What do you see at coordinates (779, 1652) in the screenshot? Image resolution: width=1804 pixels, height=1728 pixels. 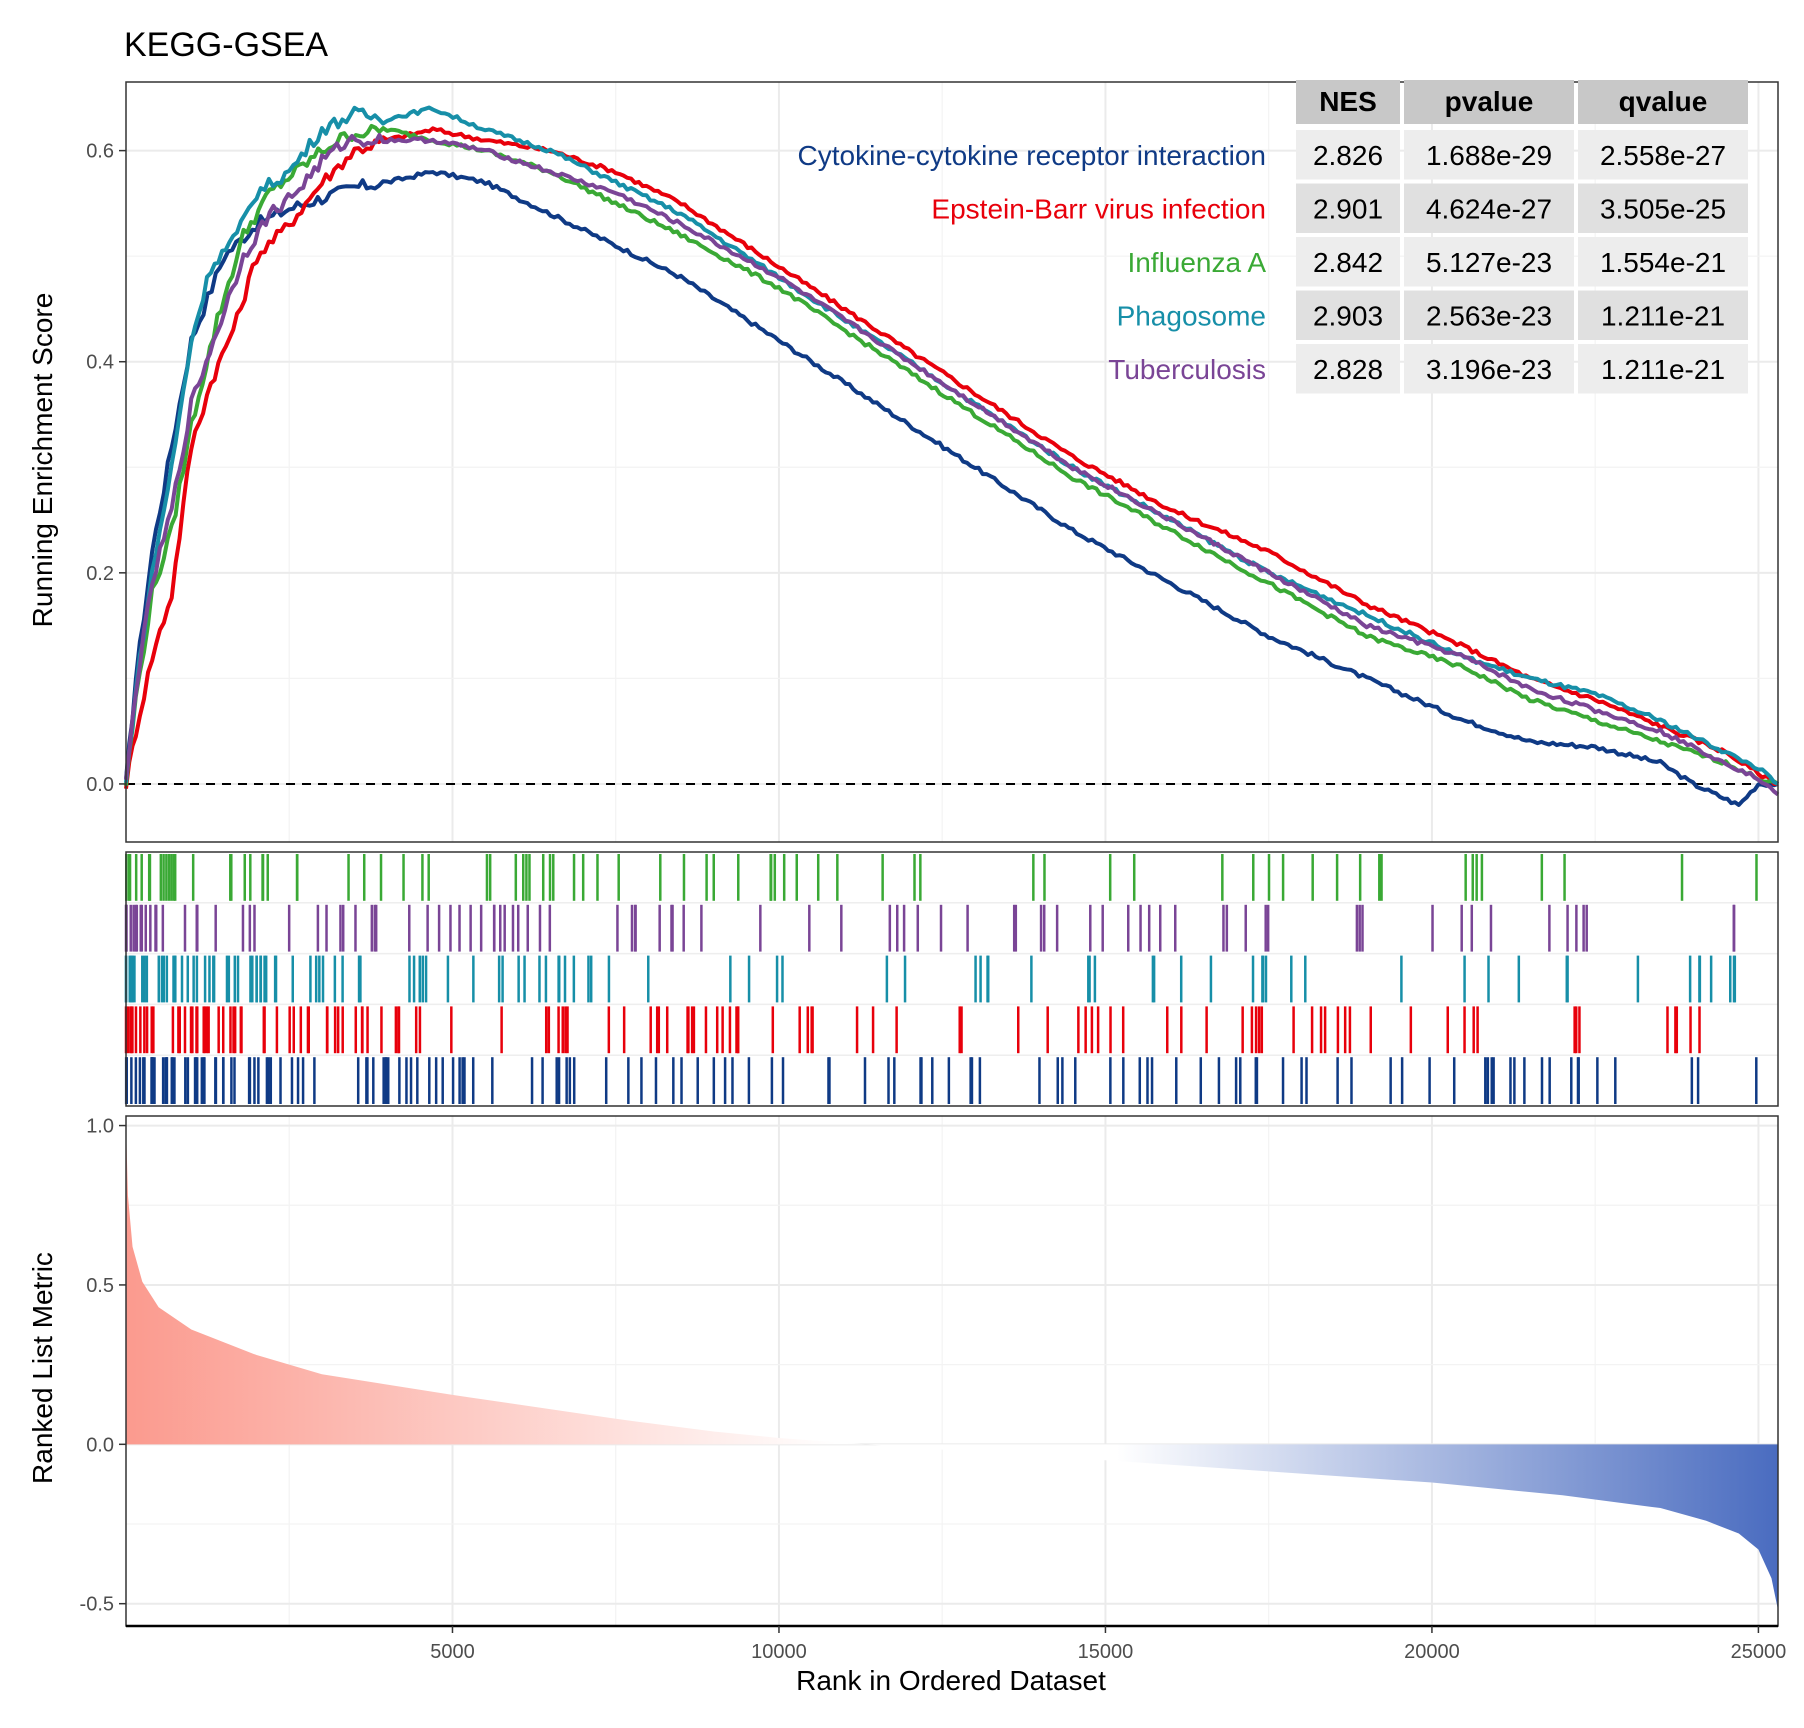 I see `x-tick-label: 10000` at bounding box center [779, 1652].